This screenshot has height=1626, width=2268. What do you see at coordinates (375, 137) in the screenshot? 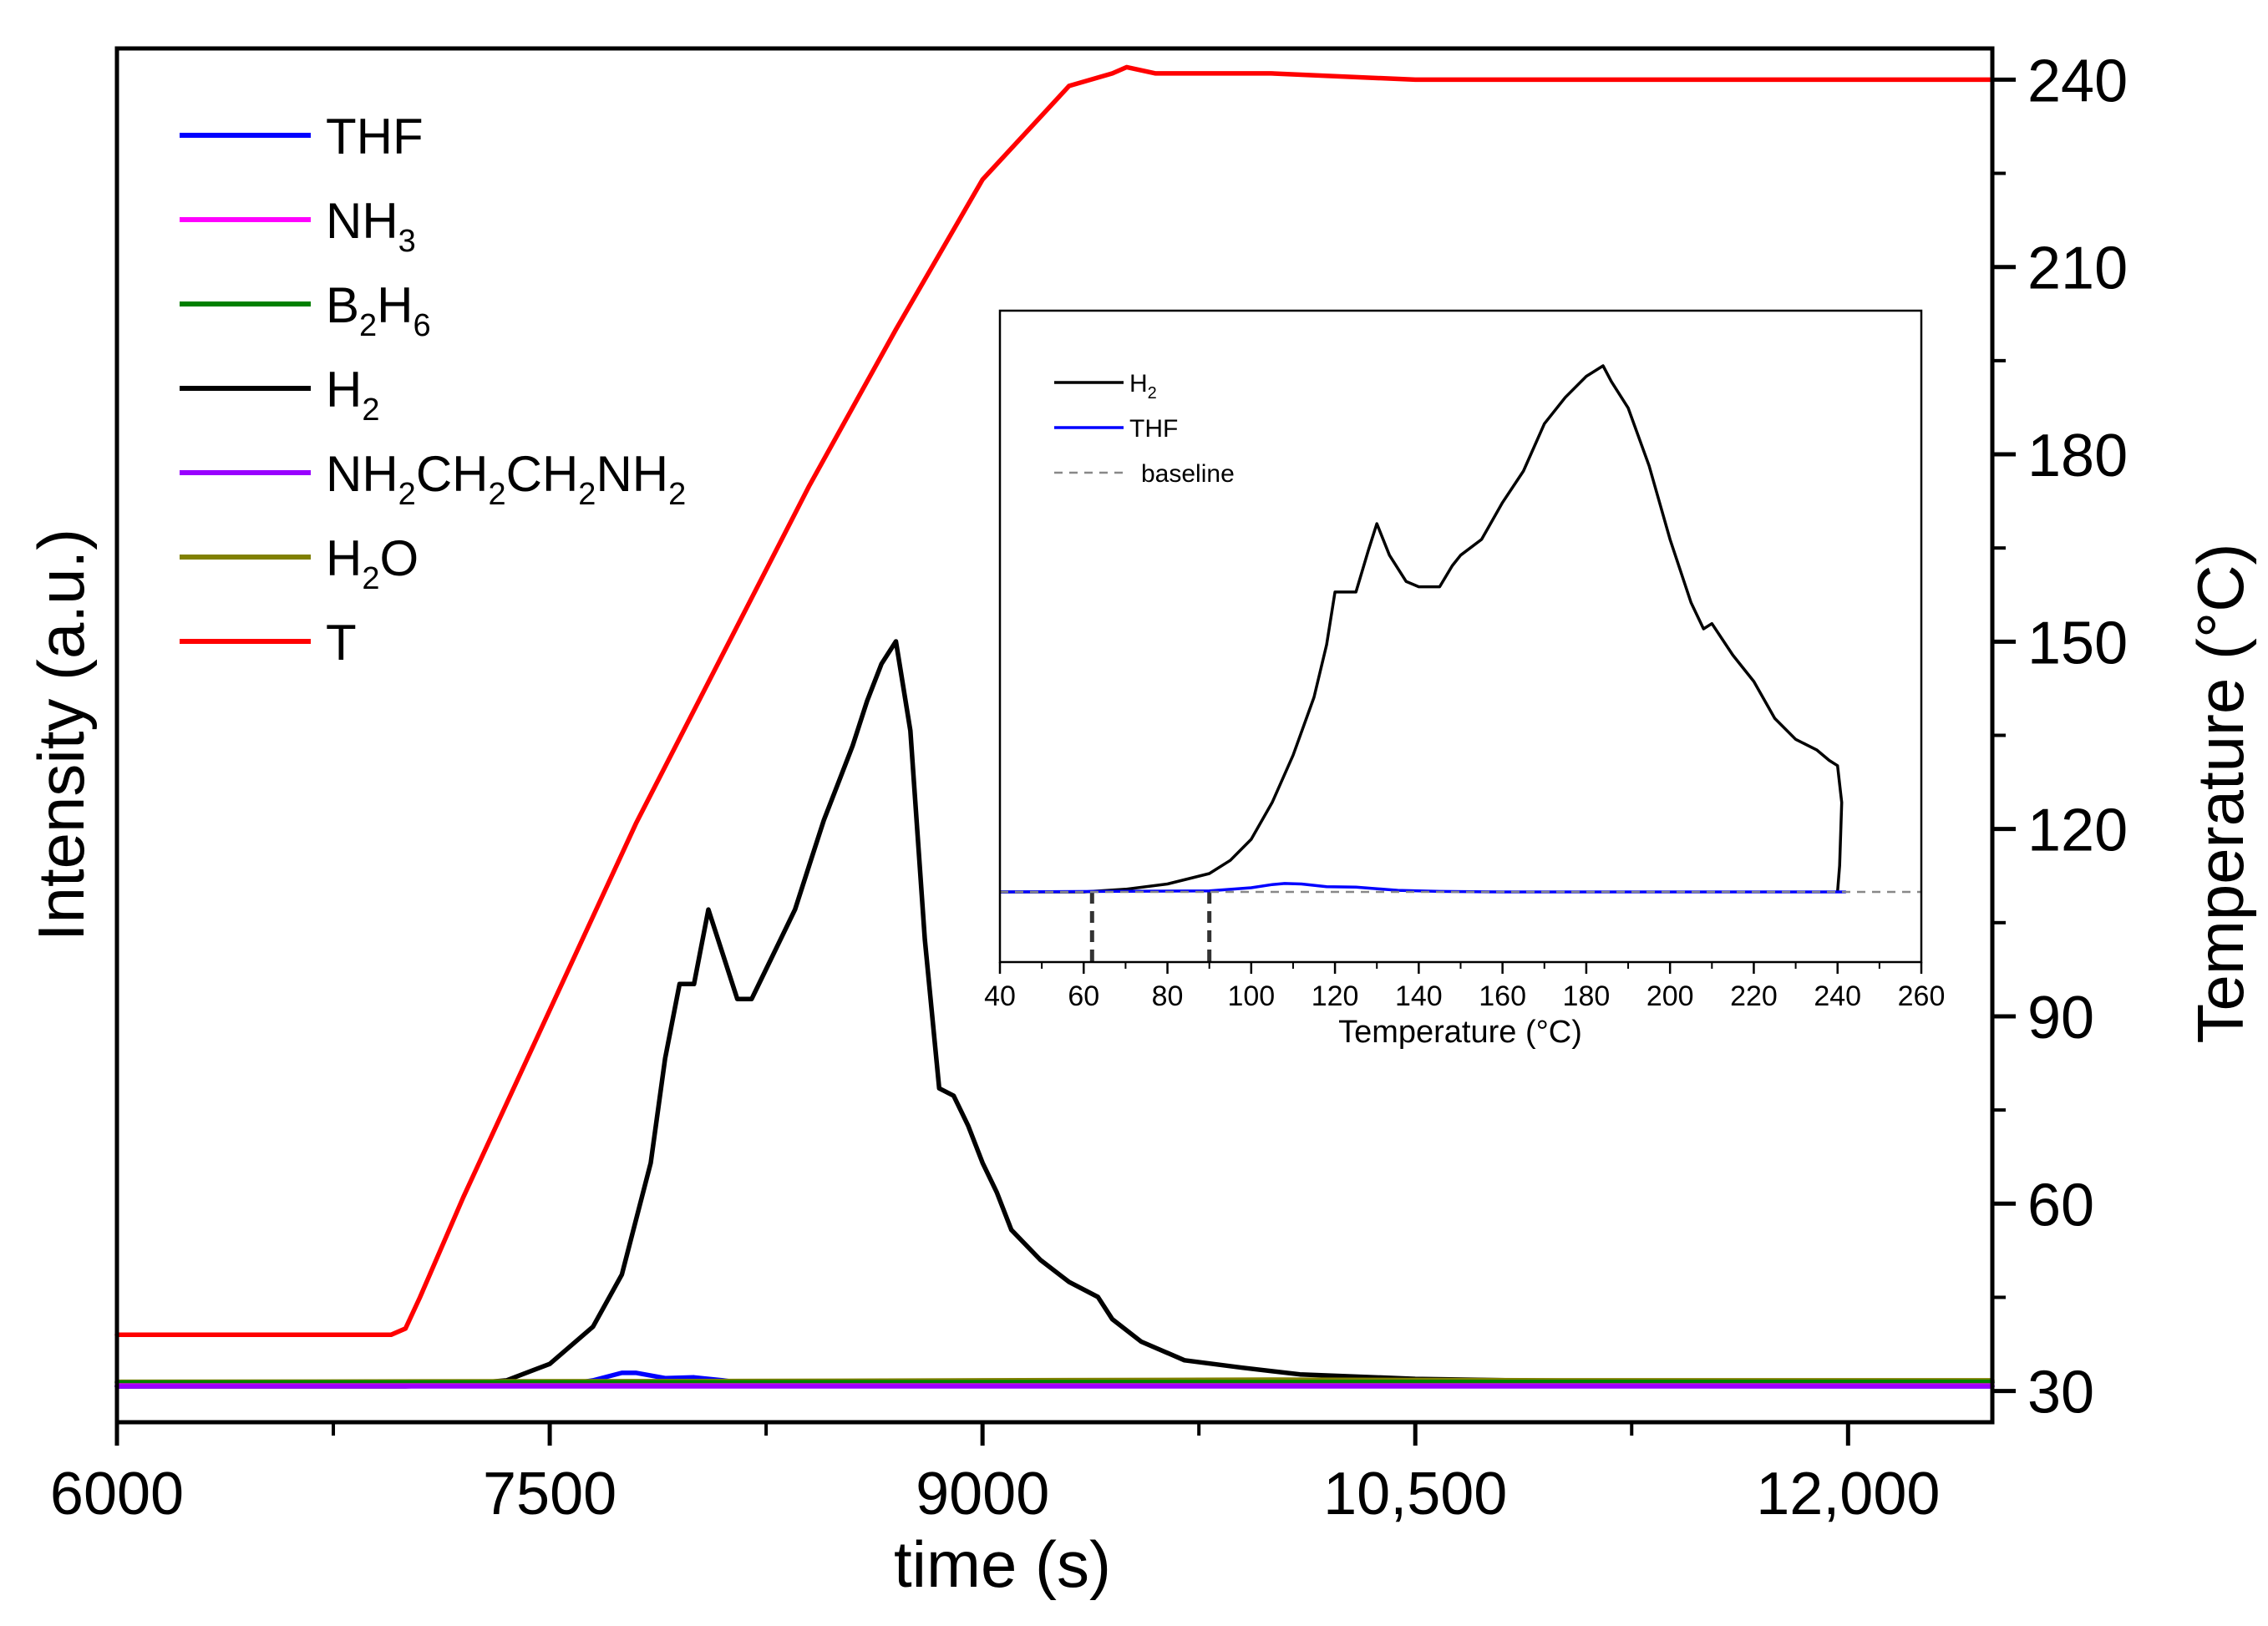
I see `legend-label-thf: THF` at bounding box center [375, 137].